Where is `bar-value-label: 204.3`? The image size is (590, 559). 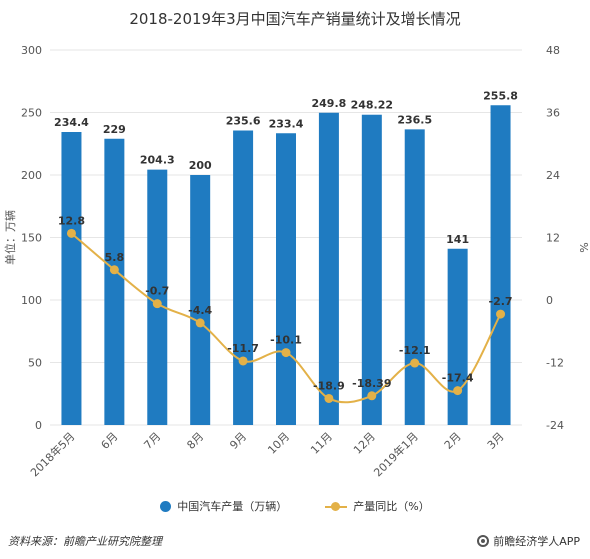
bar-value-label: 204.3 is located at coordinates (157, 160).